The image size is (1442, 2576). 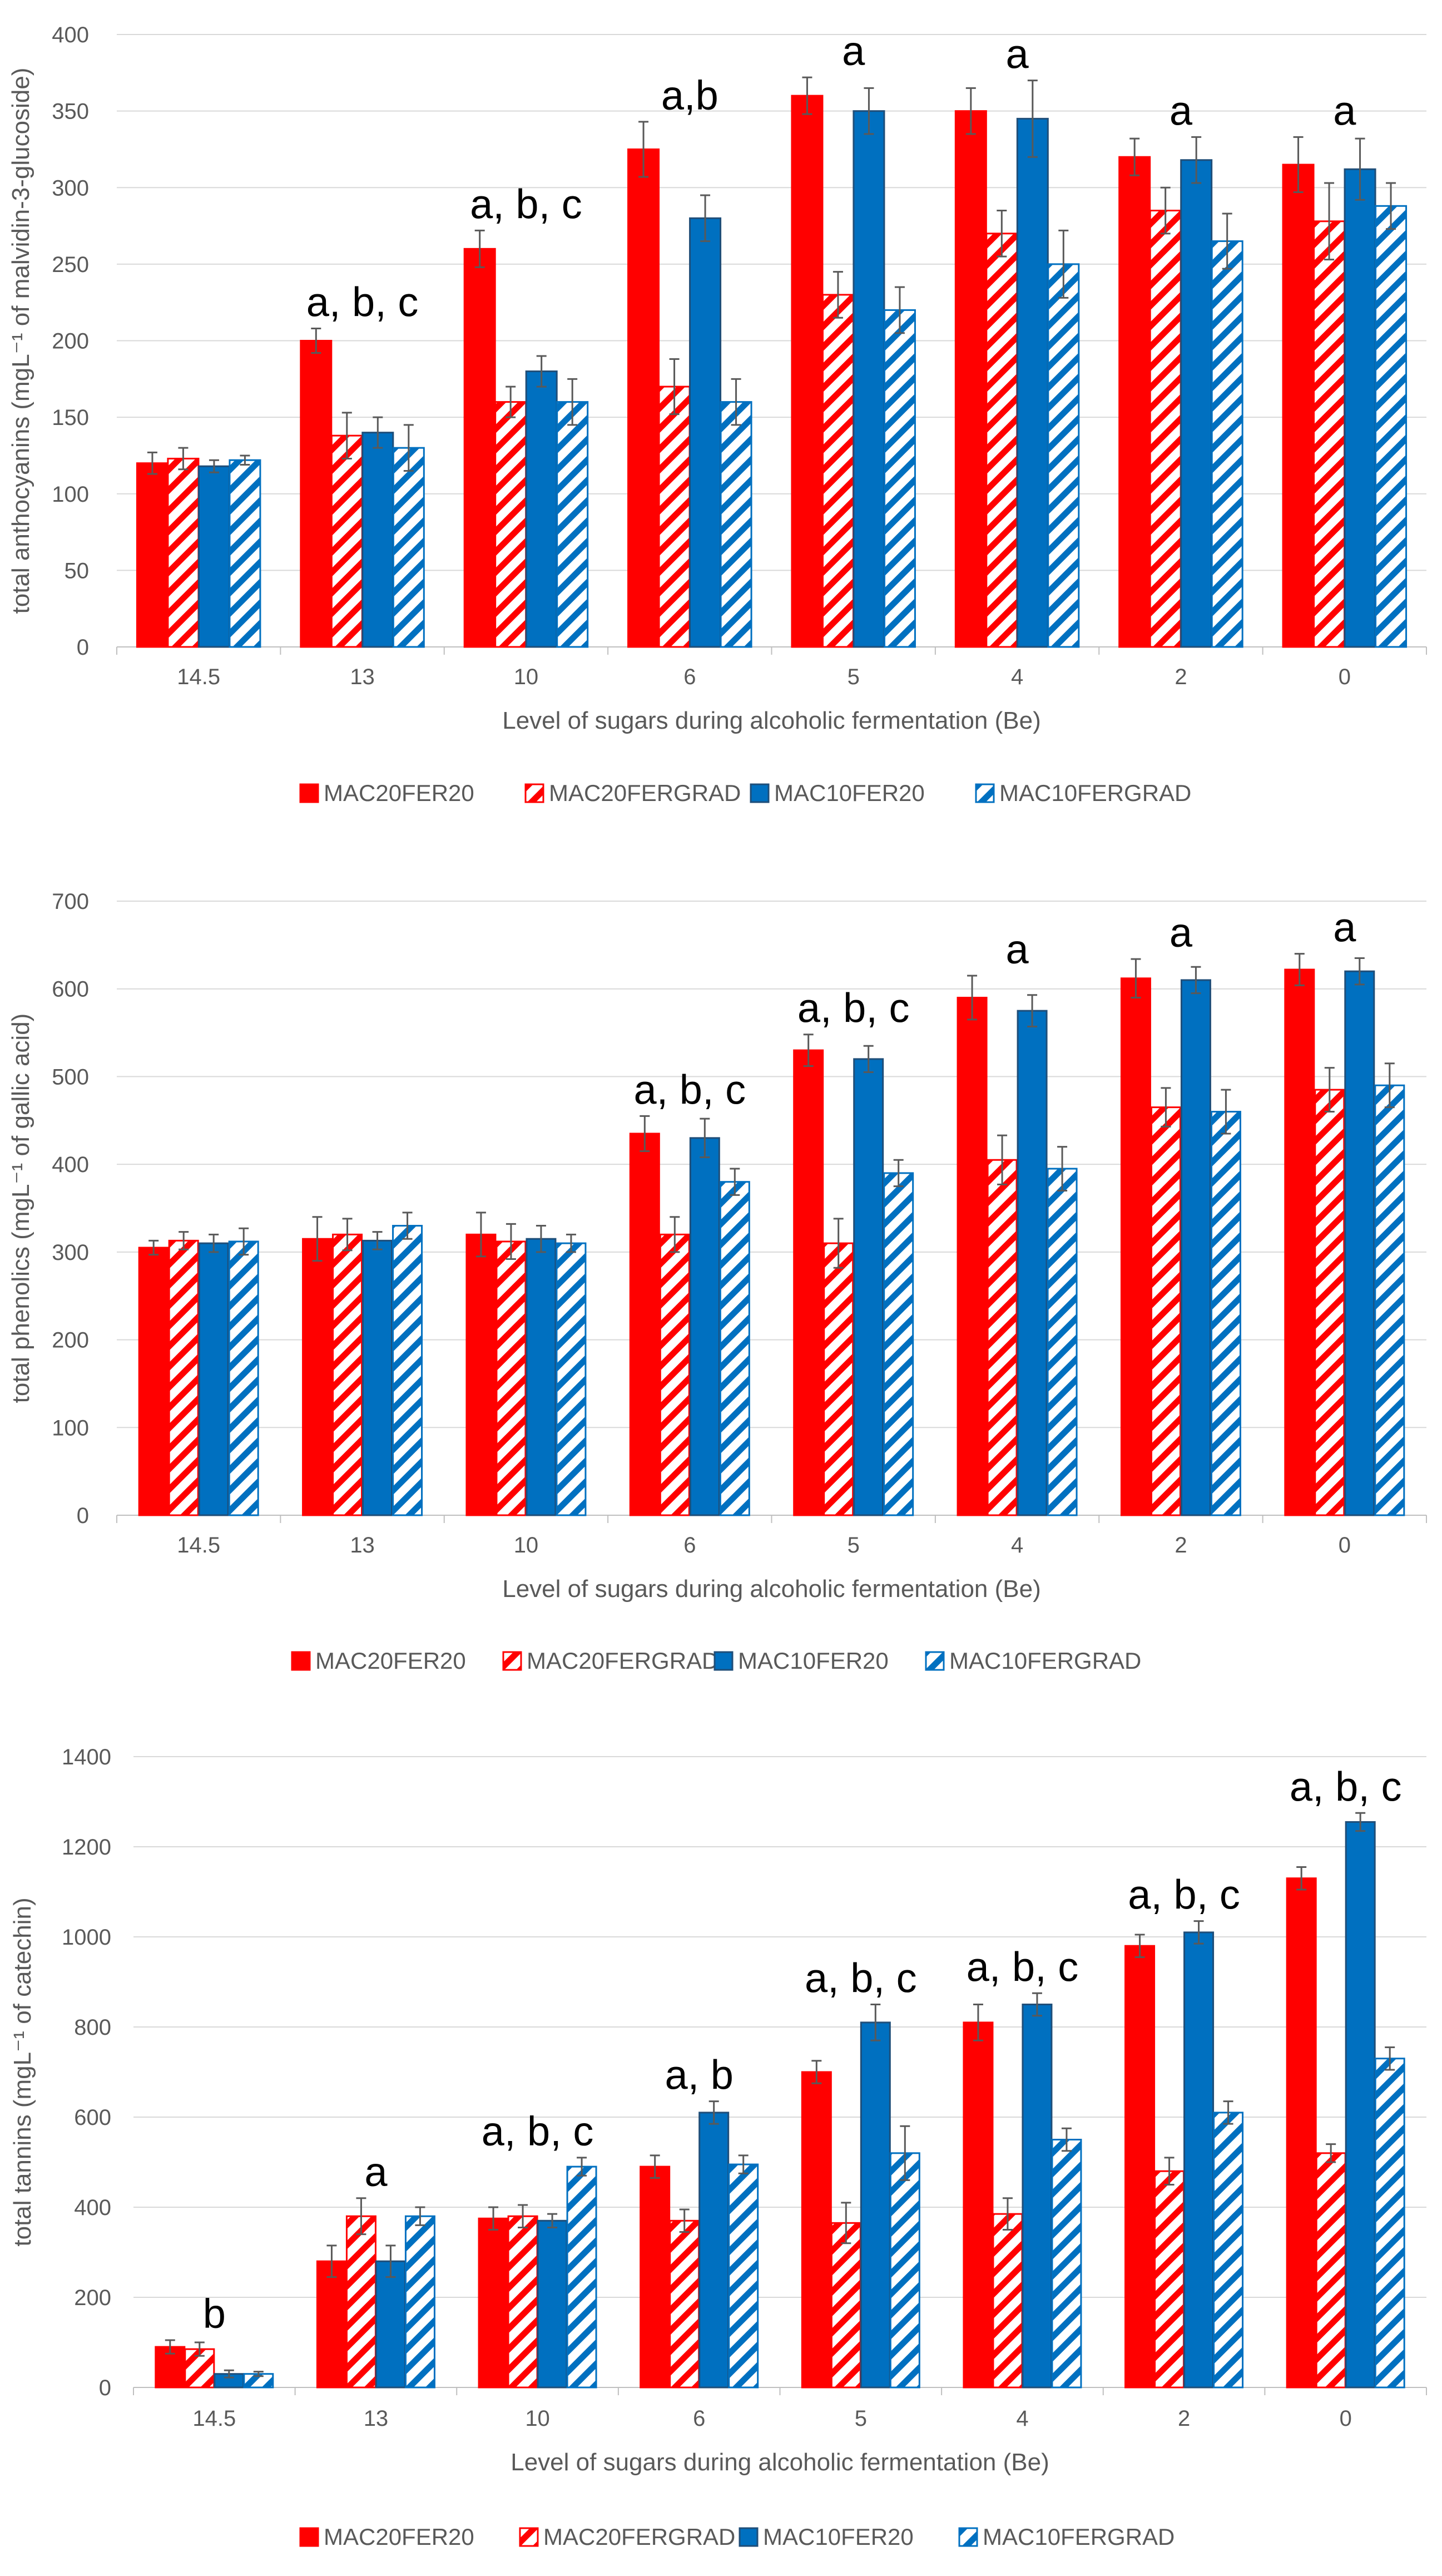 I want to click on bar-mac20fergrad-14.5, so click(x=183, y=552).